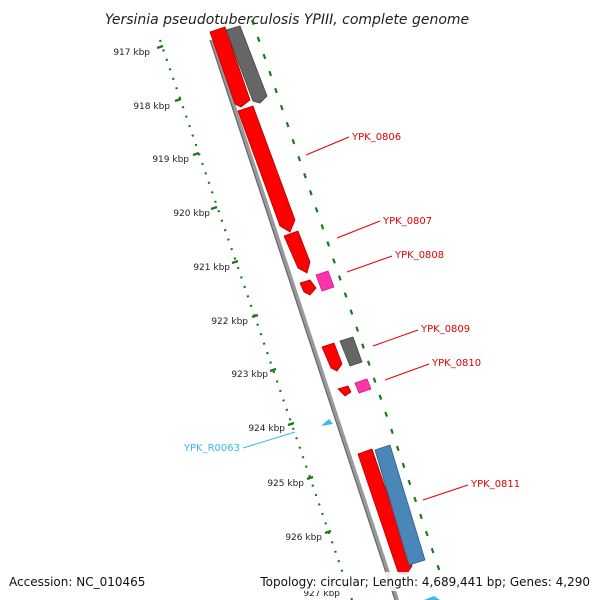 The image size is (600, 600). I want to click on gene-arrow-ypk-0810-a, so click(344, 391).